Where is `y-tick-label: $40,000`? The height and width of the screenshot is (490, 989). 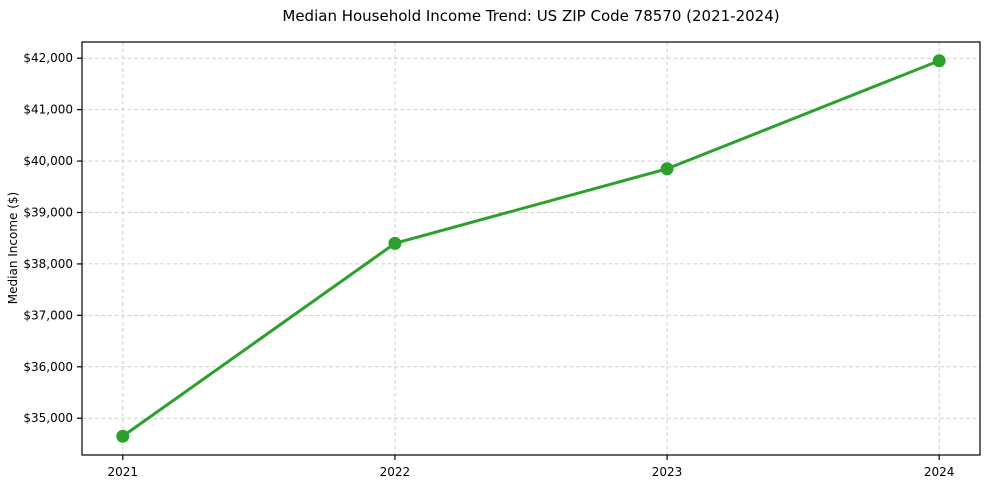
y-tick-label: $40,000 is located at coordinates (48, 161).